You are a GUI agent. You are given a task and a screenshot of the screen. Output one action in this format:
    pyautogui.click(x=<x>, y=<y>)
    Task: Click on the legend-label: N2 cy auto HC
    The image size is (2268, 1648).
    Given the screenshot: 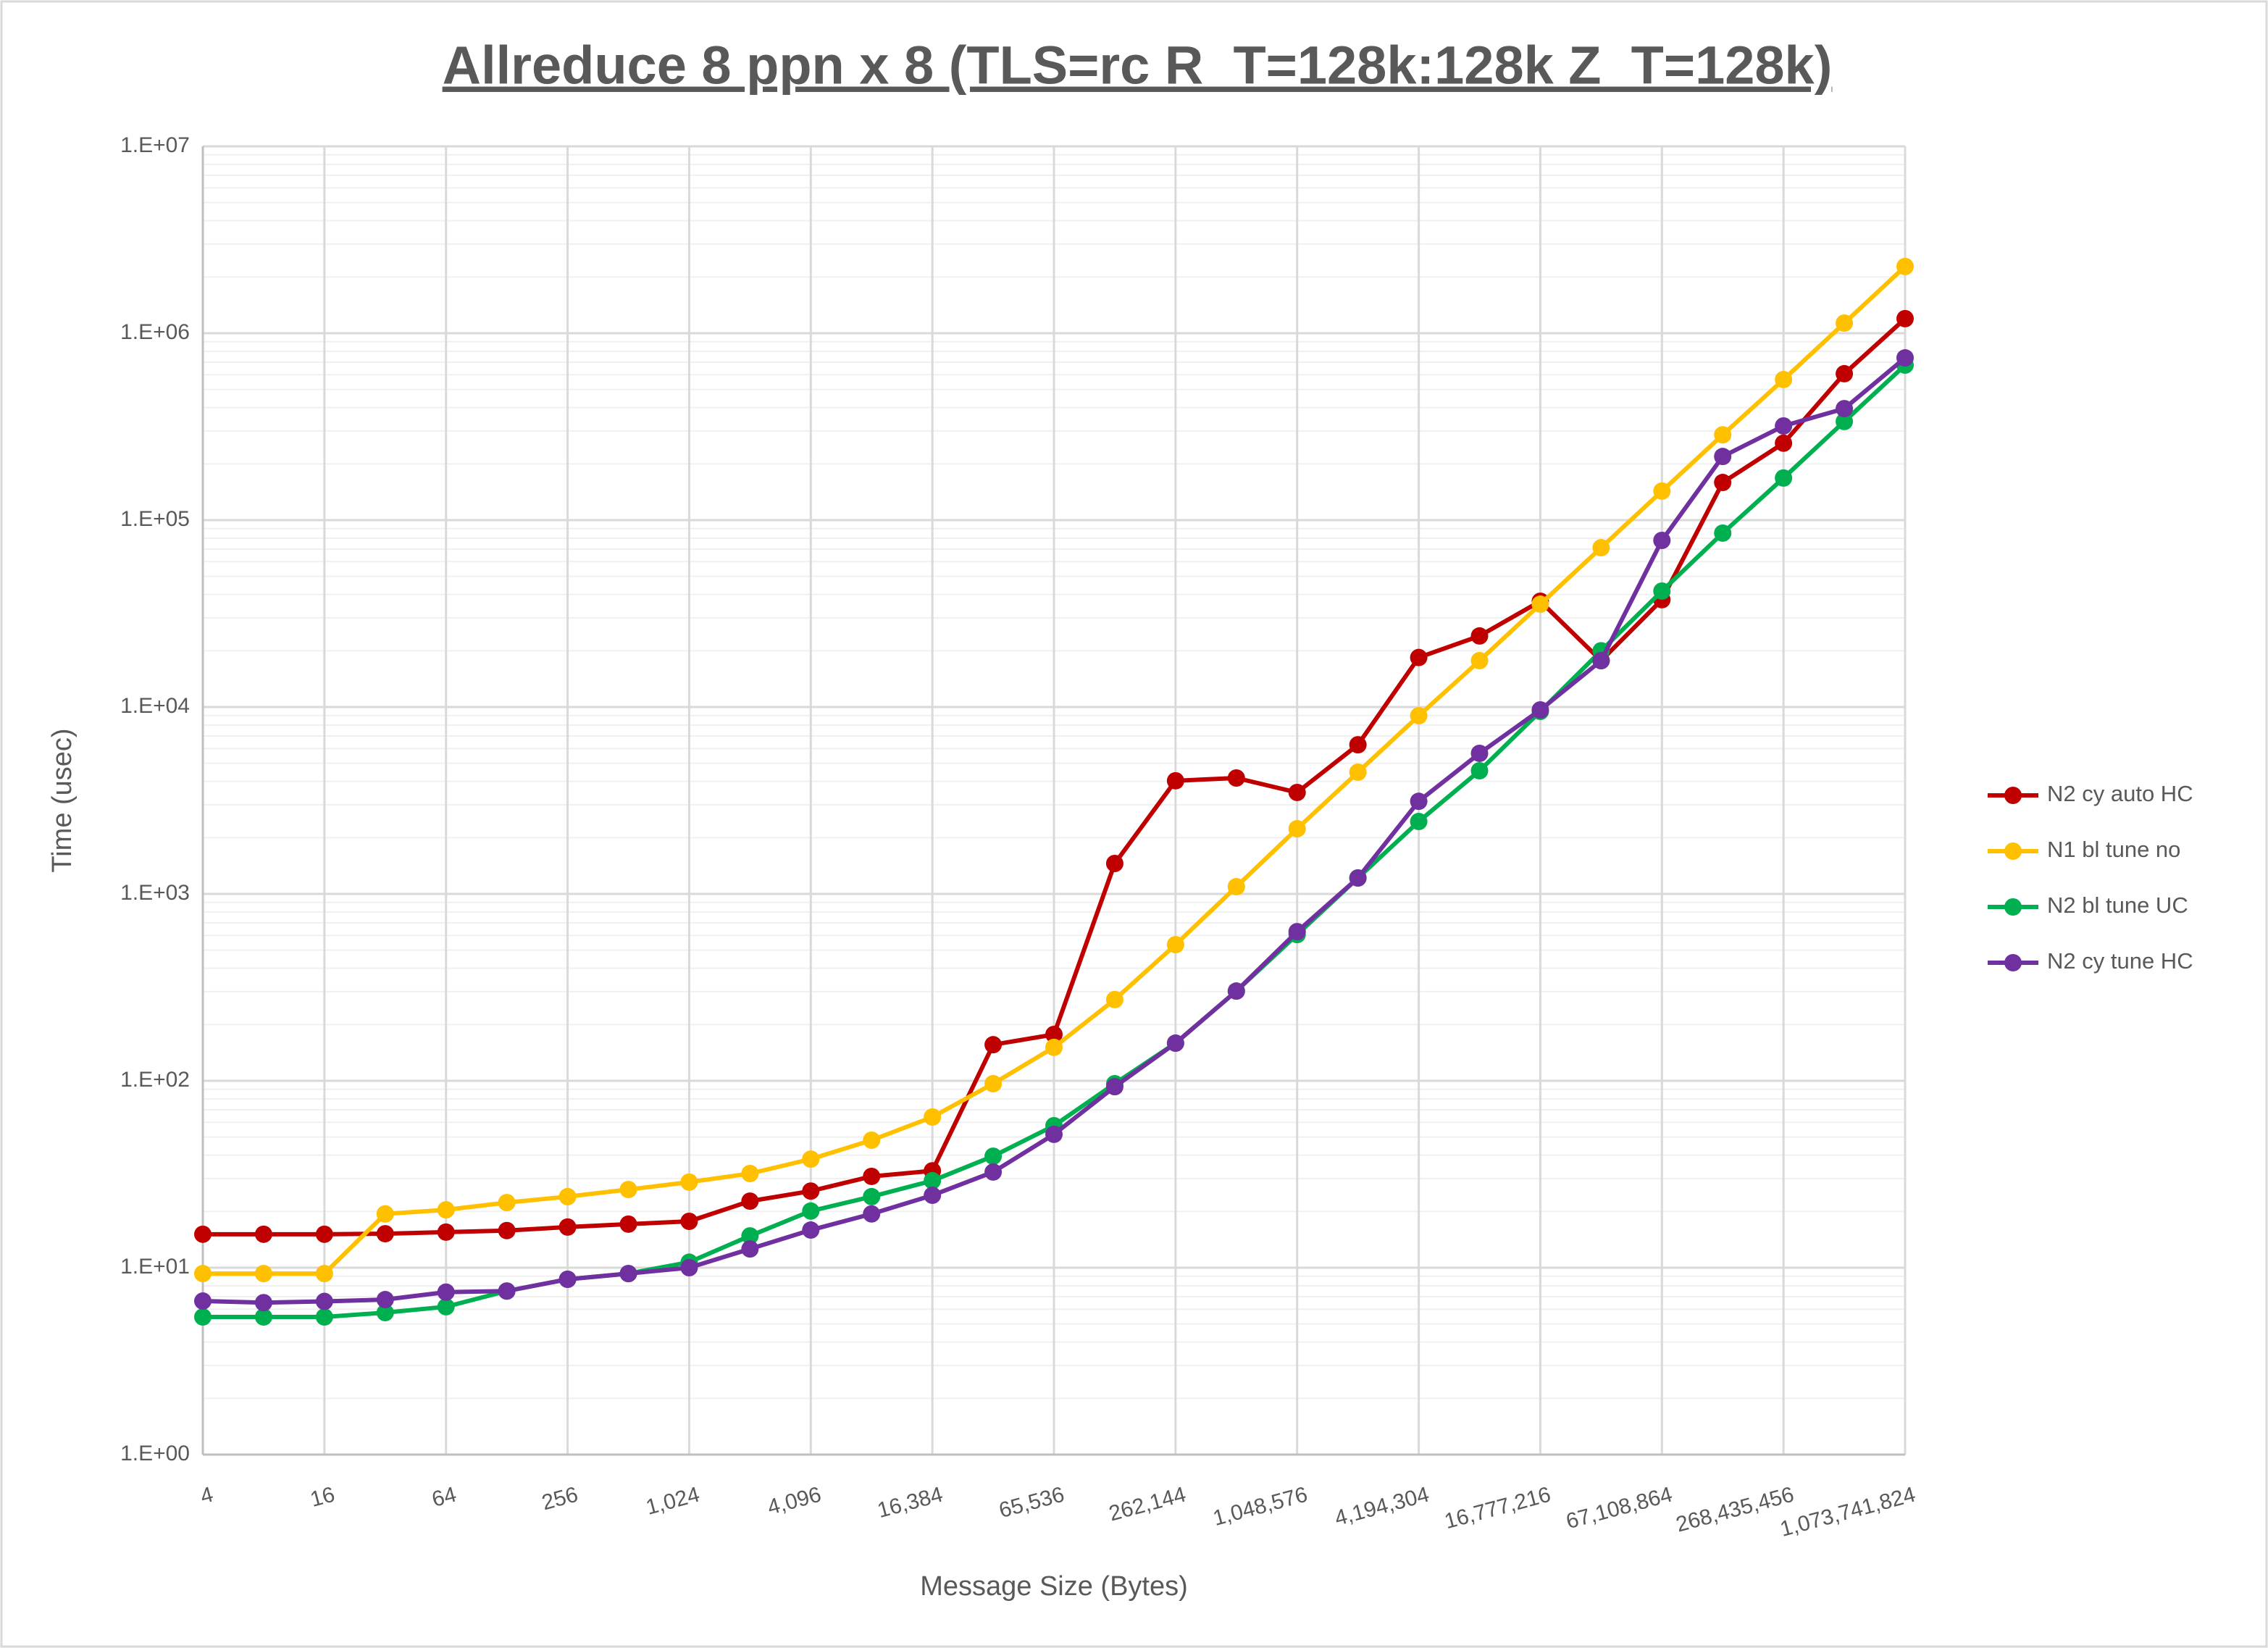 What is the action you would take?
    pyautogui.click(x=2120, y=793)
    